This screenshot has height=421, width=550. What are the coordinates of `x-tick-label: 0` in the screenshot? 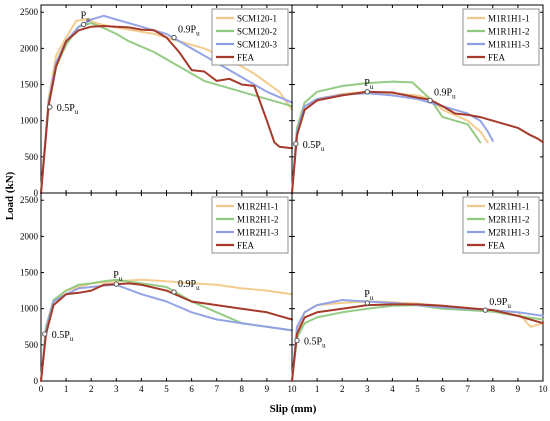 It's located at (41, 389).